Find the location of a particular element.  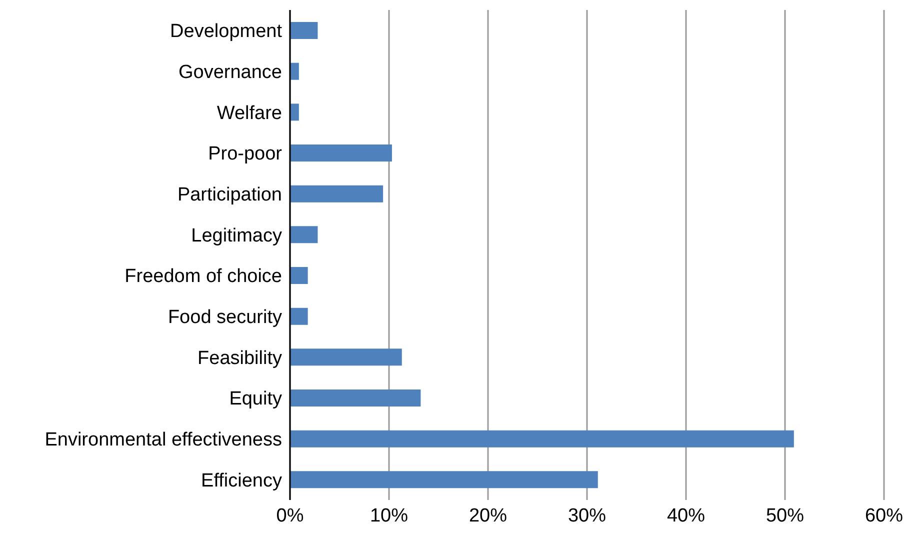

y-tick-label: Development is located at coordinates (226, 31).